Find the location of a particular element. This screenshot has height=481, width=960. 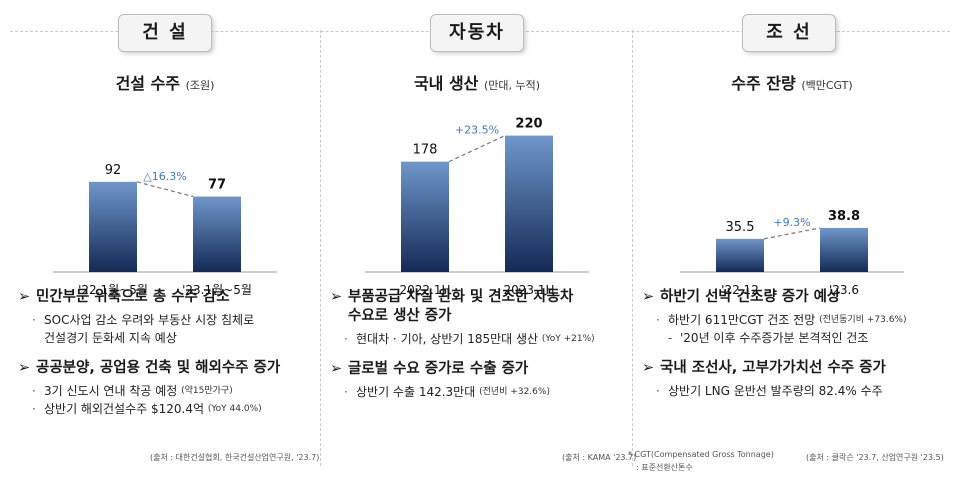

data-label: 220 is located at coordinates (528, 124).